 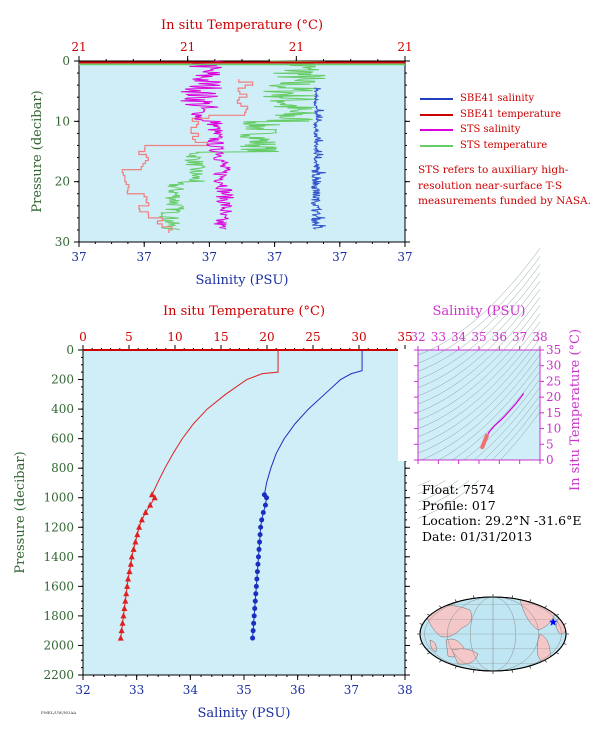 What do you see at coordinates (539, 337) in the screenshot?
I see `ts-top-tick-label: 38` at bounding box center [539, 337].